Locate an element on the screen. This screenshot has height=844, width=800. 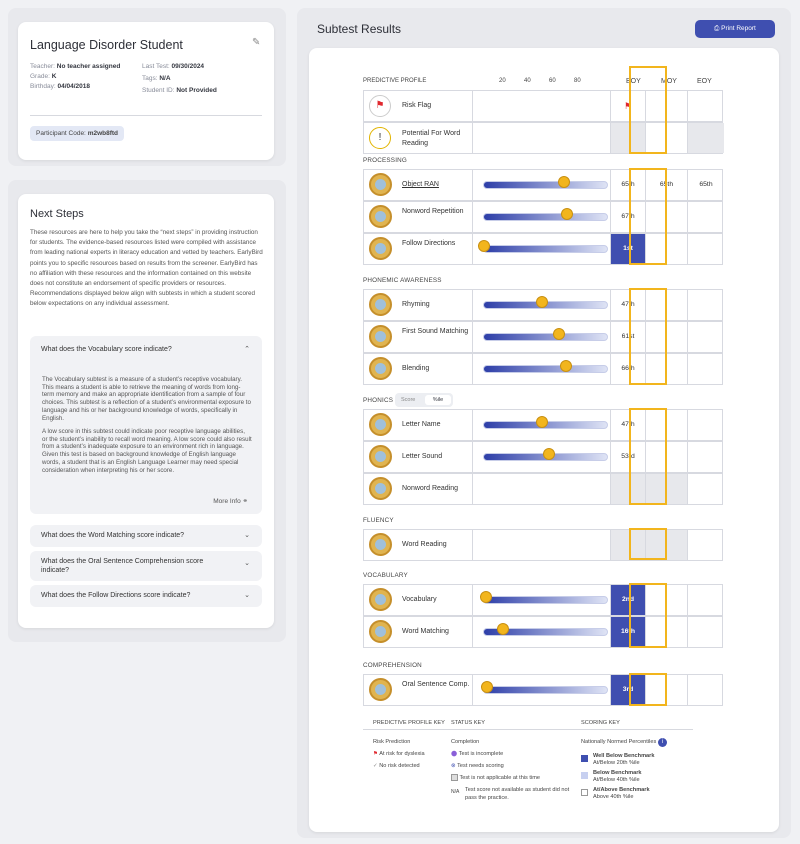
above-swatch is located at coordinates (584, 792).